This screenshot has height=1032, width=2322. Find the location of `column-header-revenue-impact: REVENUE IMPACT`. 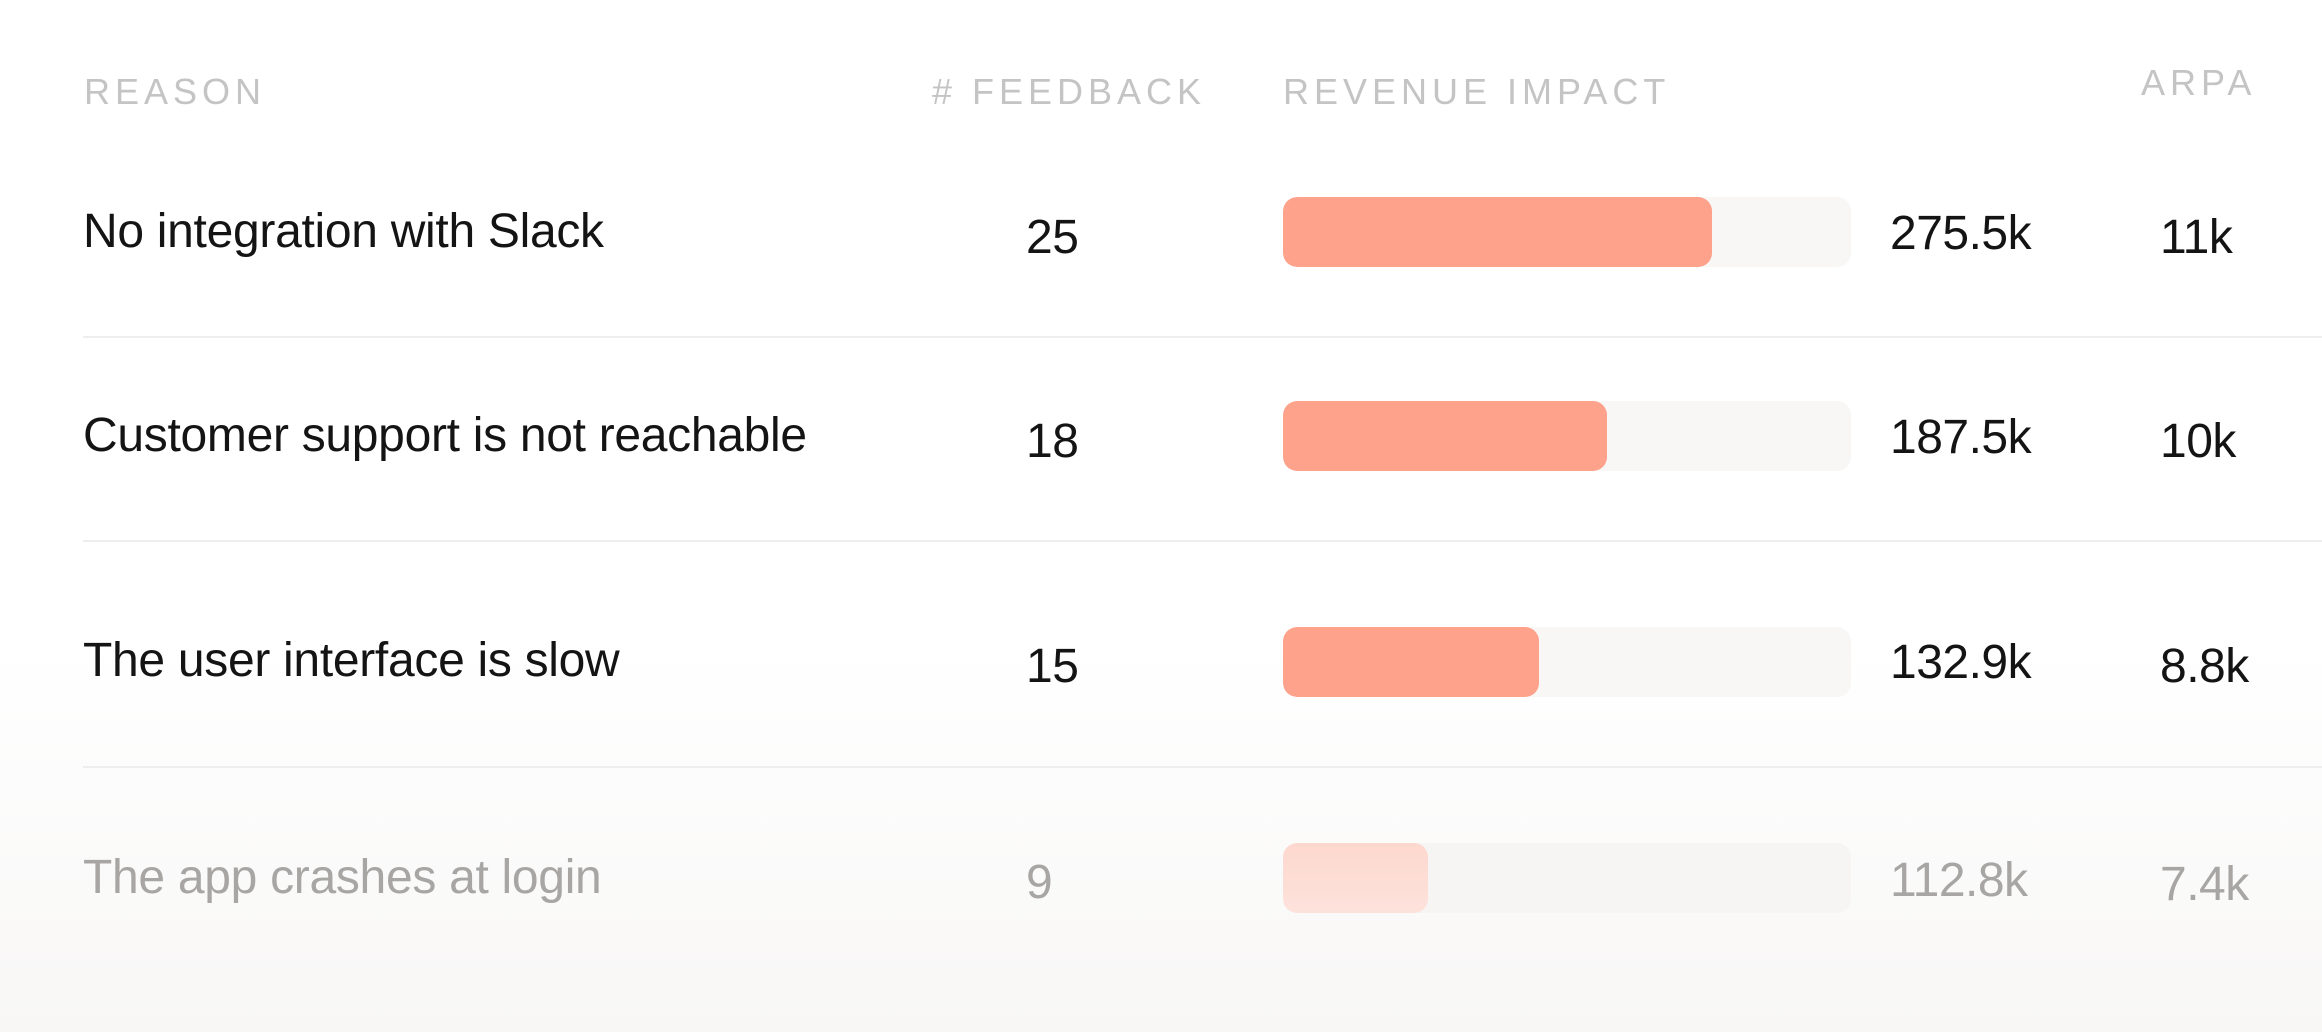

column-header-revenue-impact: REVENUE IMPACT is located at coordinates (1477, 91).